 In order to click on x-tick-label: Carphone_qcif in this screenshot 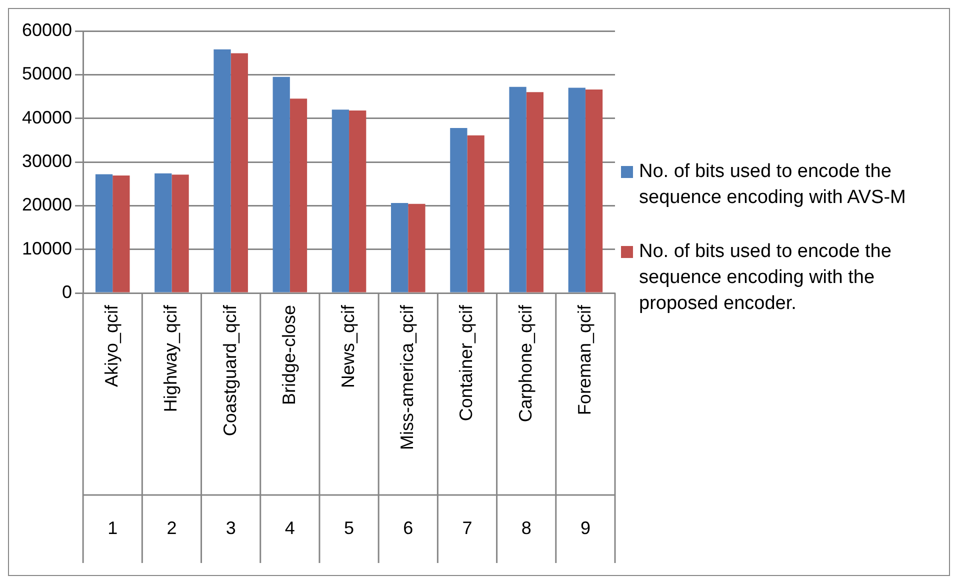, I will do `click(525, 363)`.